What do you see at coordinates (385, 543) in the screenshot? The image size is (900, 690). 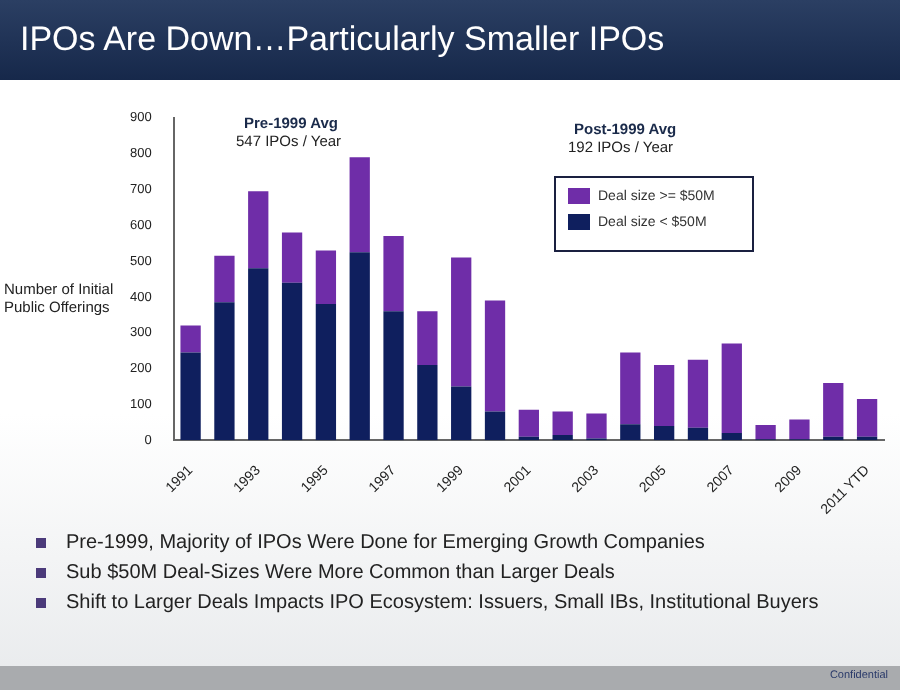 I see `text: Pre-1999, Majority of IPOs Were Done for Emerging Growth Companies` at bounding box center [385, 543].